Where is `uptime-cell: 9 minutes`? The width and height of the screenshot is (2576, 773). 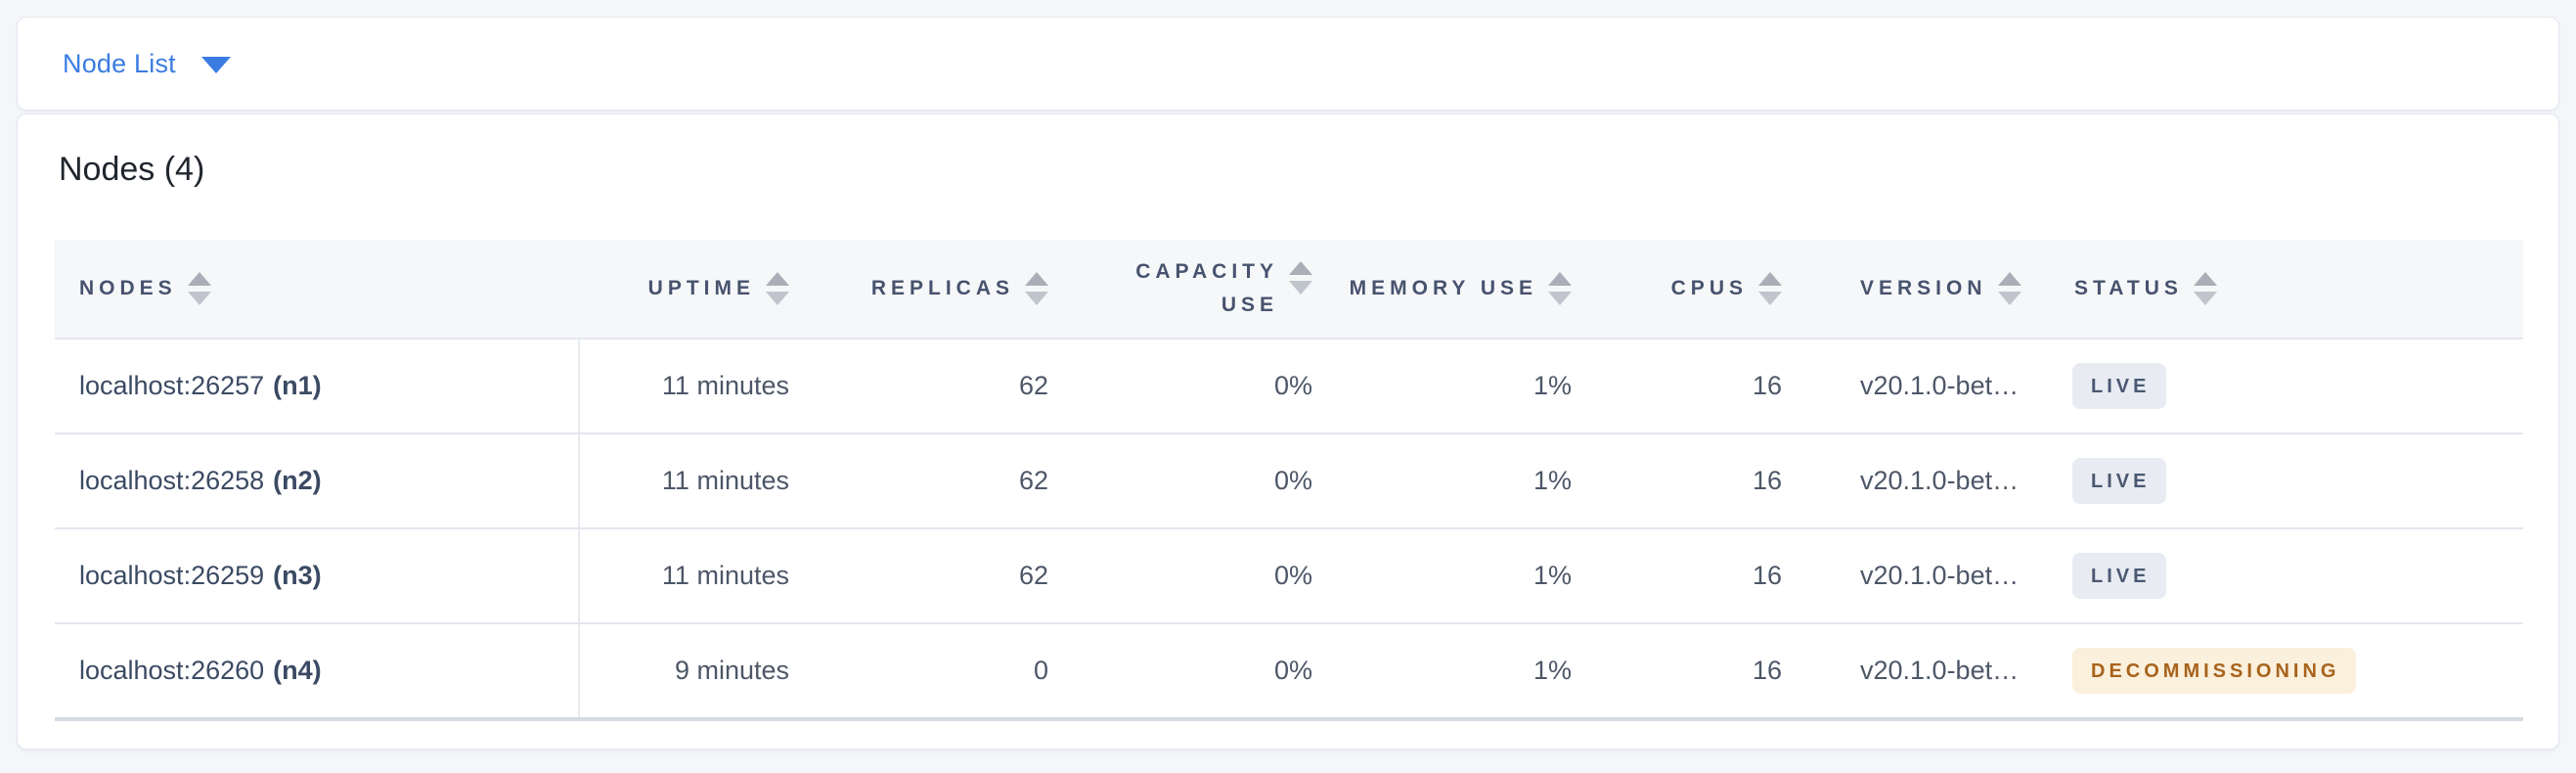
uptime-cell: 9 minutes is located at coordinates (731, 671).